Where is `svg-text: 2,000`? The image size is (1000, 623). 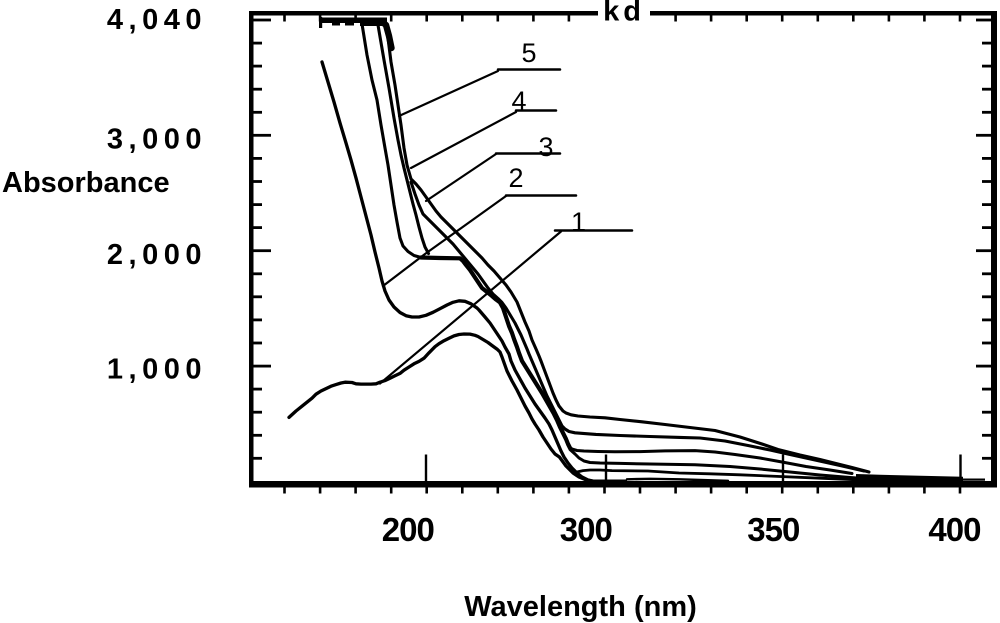
svg-text: 2,000 is located at coordinates (157, 255).